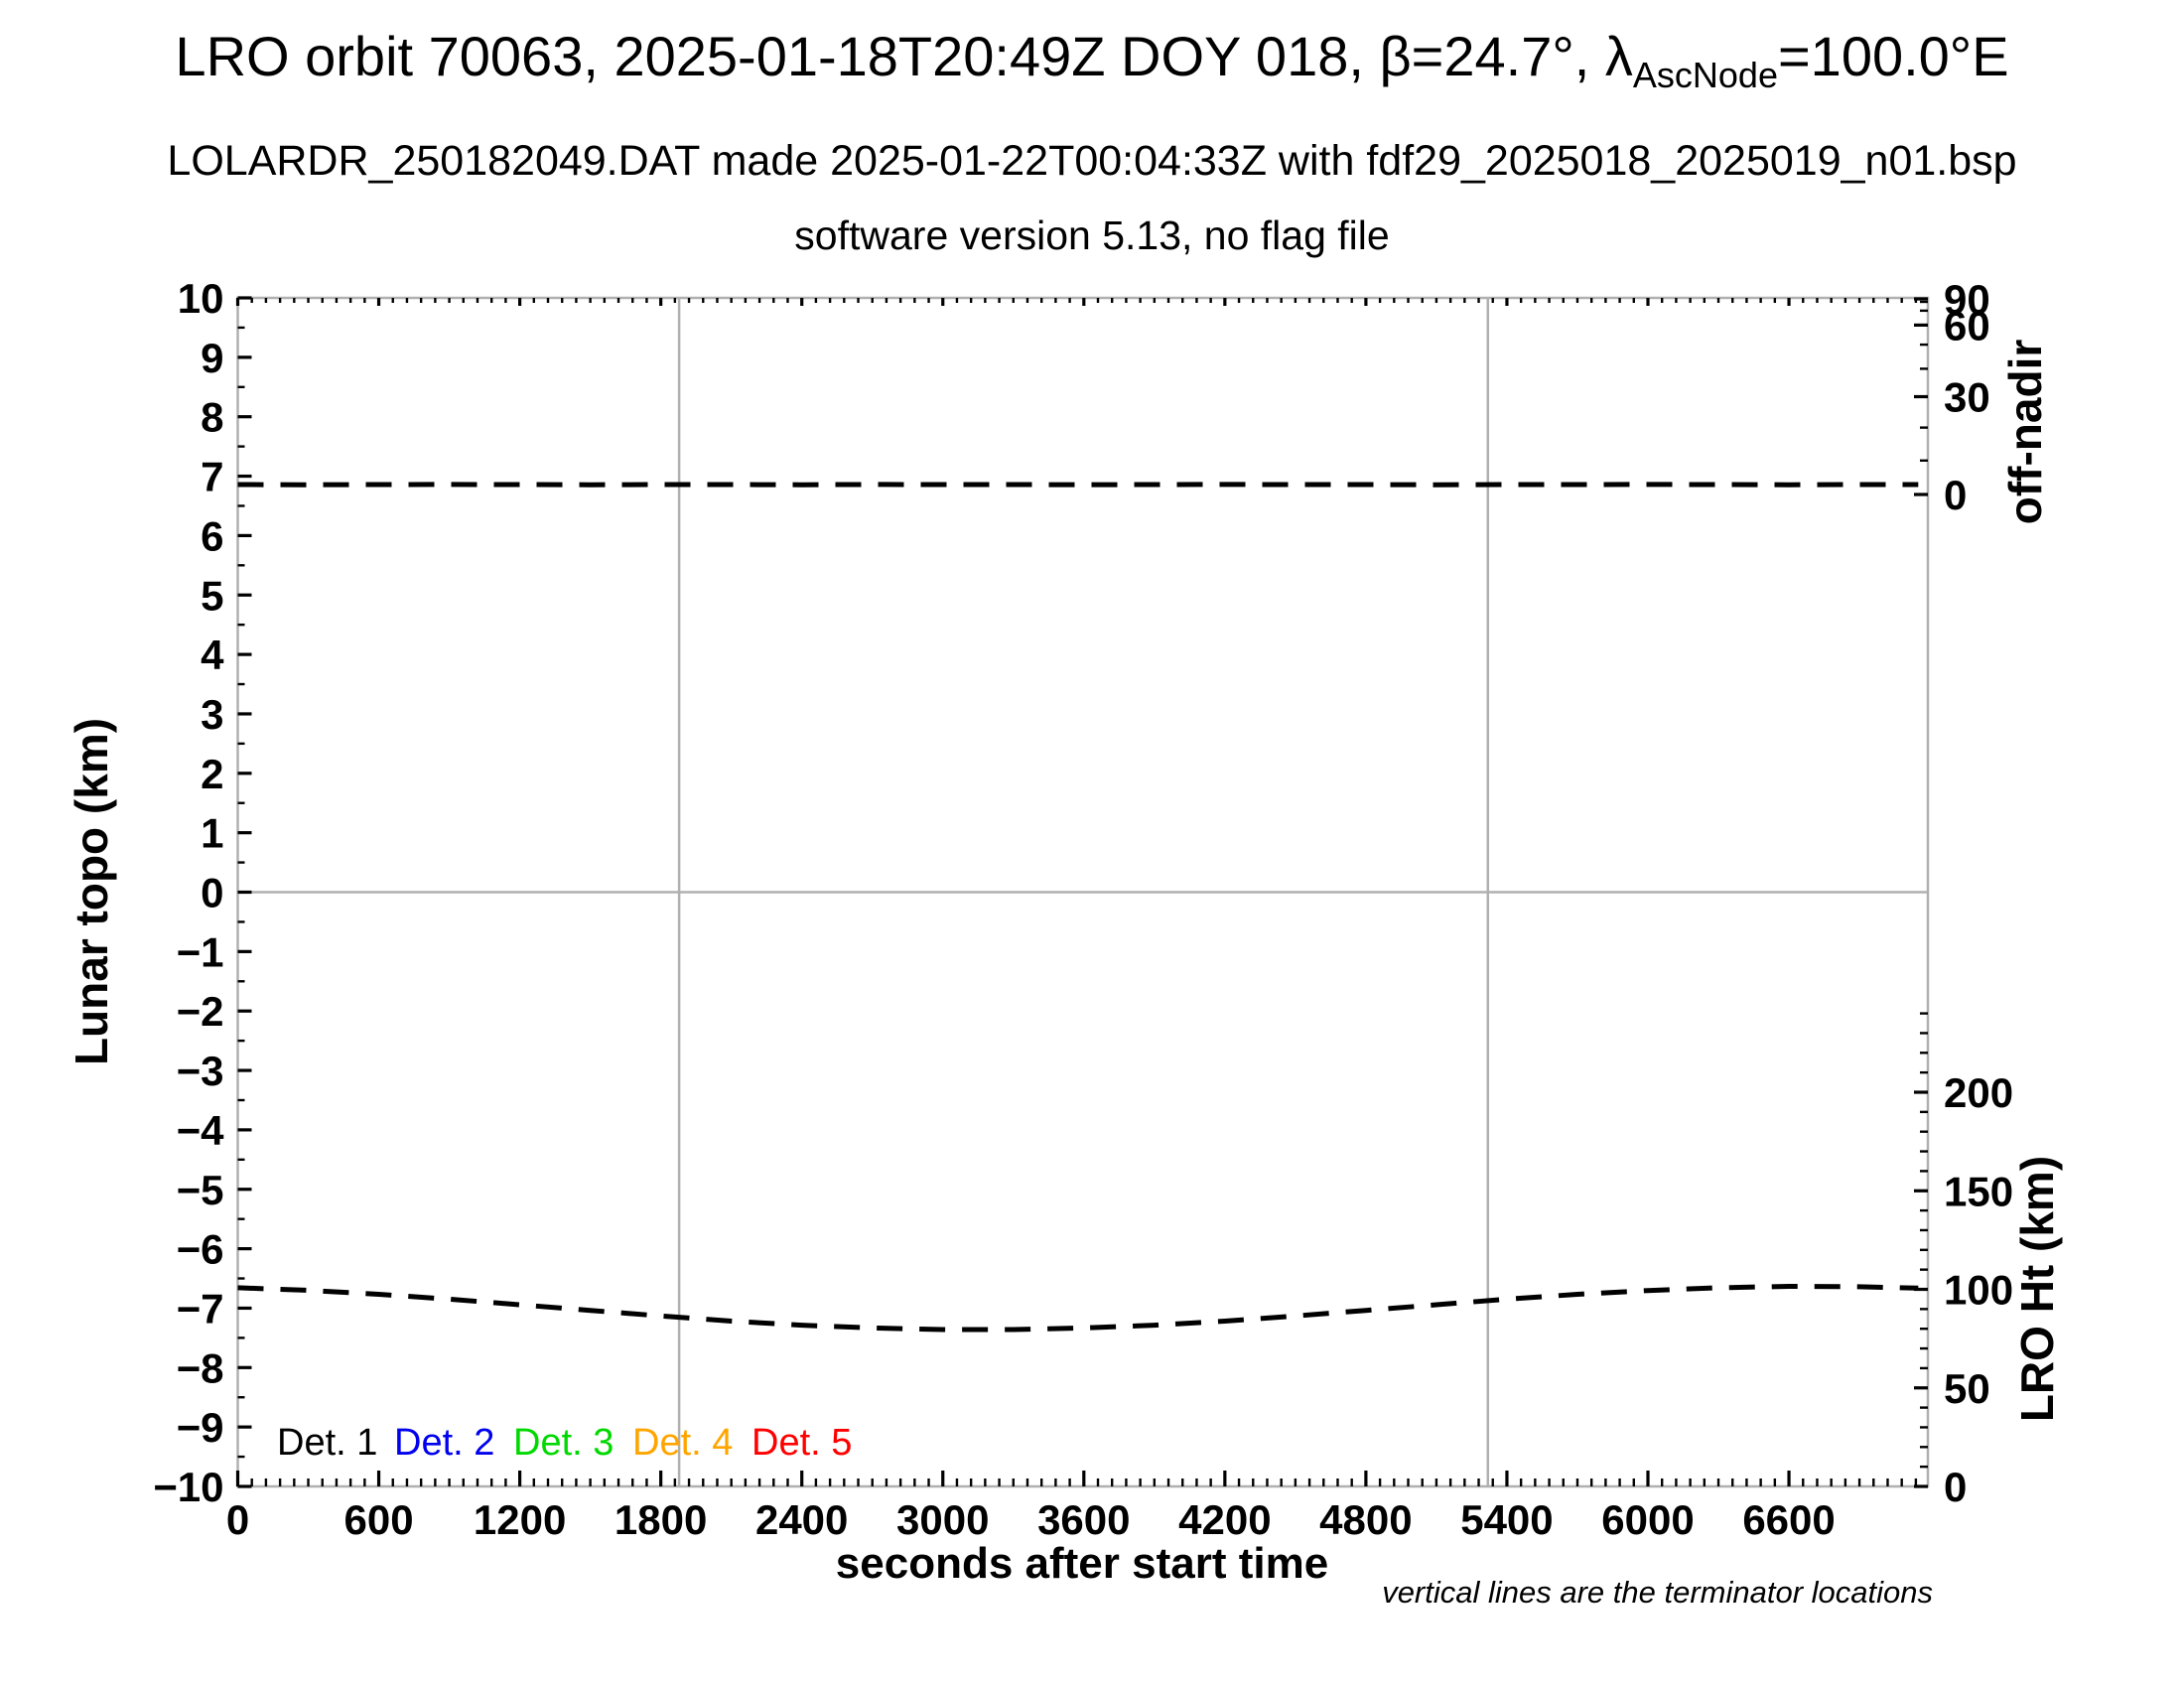 Image resolution: width=2184 pixels, height=1688 pixels. What do you see at coordinates (200, 1011) in the screenshot?
I see `left-tick-label: −2` at bounding box center [200, 1011].